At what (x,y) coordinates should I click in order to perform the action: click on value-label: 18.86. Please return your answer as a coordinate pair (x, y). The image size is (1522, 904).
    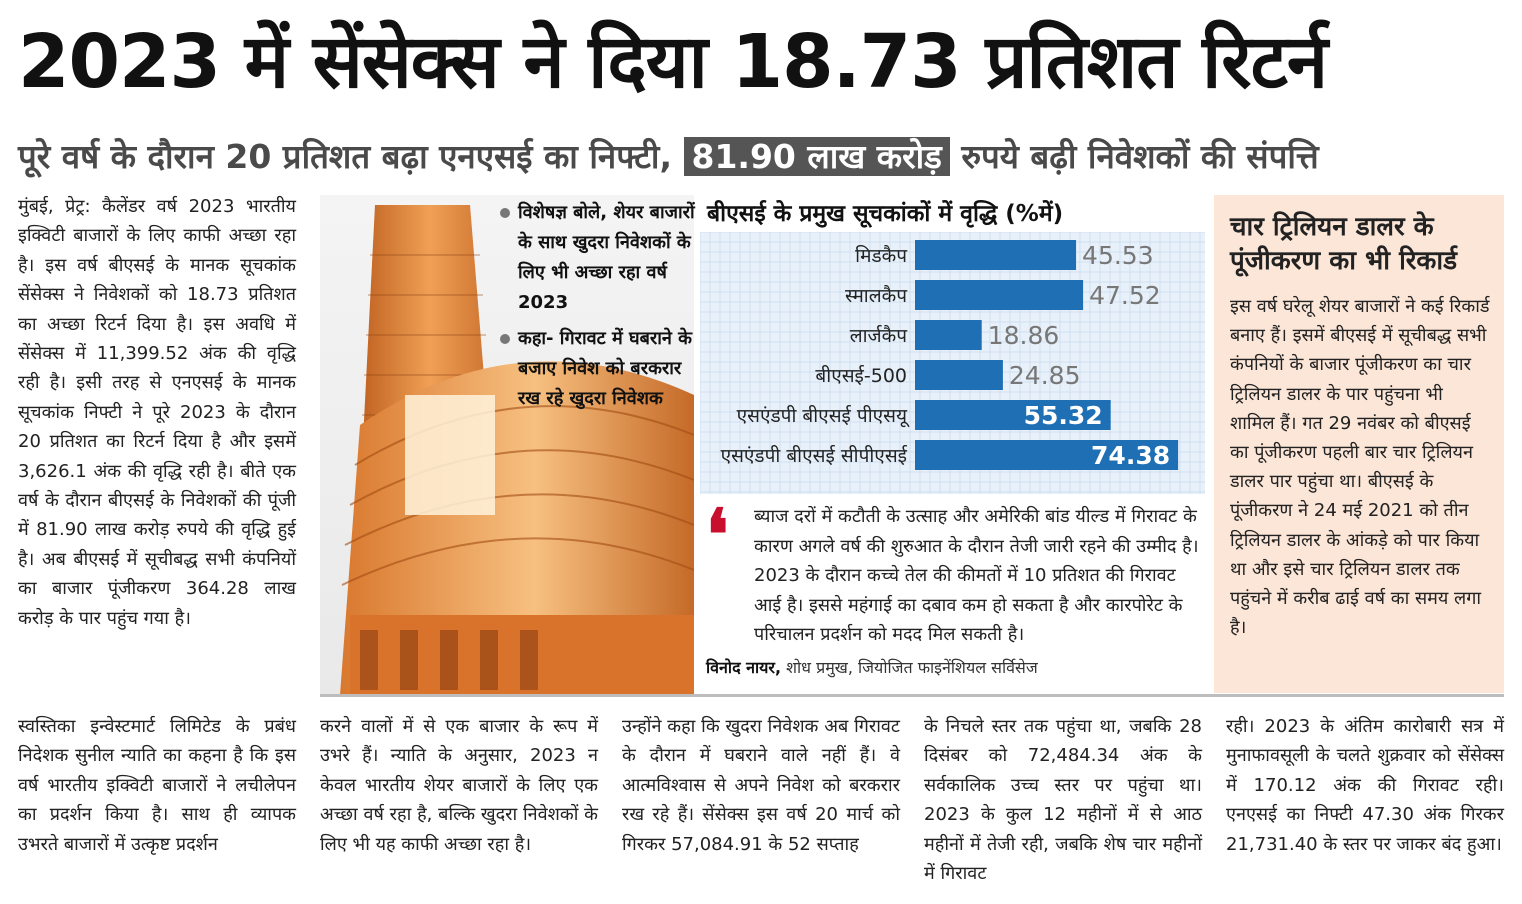
    Looking at the image, I should click on (1024, 335).